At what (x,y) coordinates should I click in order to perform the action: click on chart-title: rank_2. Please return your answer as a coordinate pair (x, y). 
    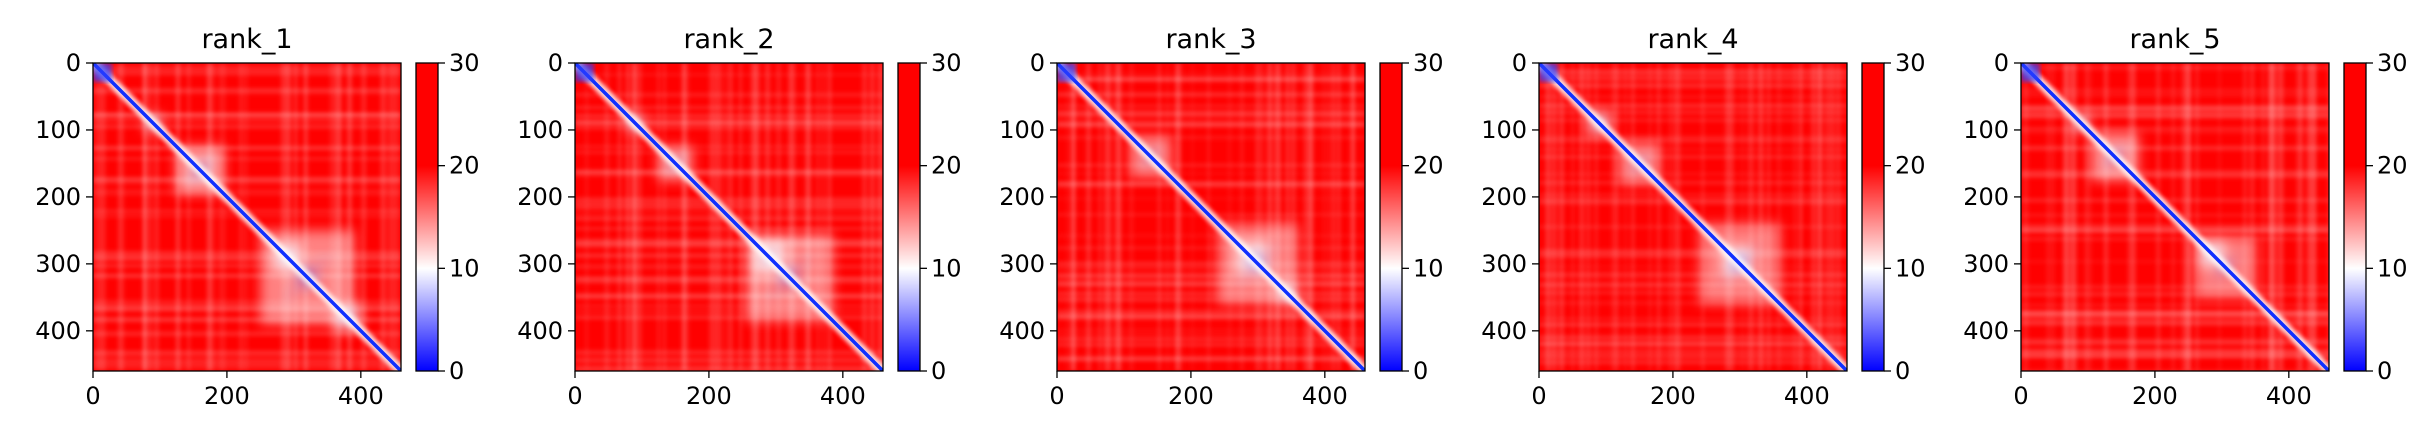
    Looking at the image, I should click on (728, 39).